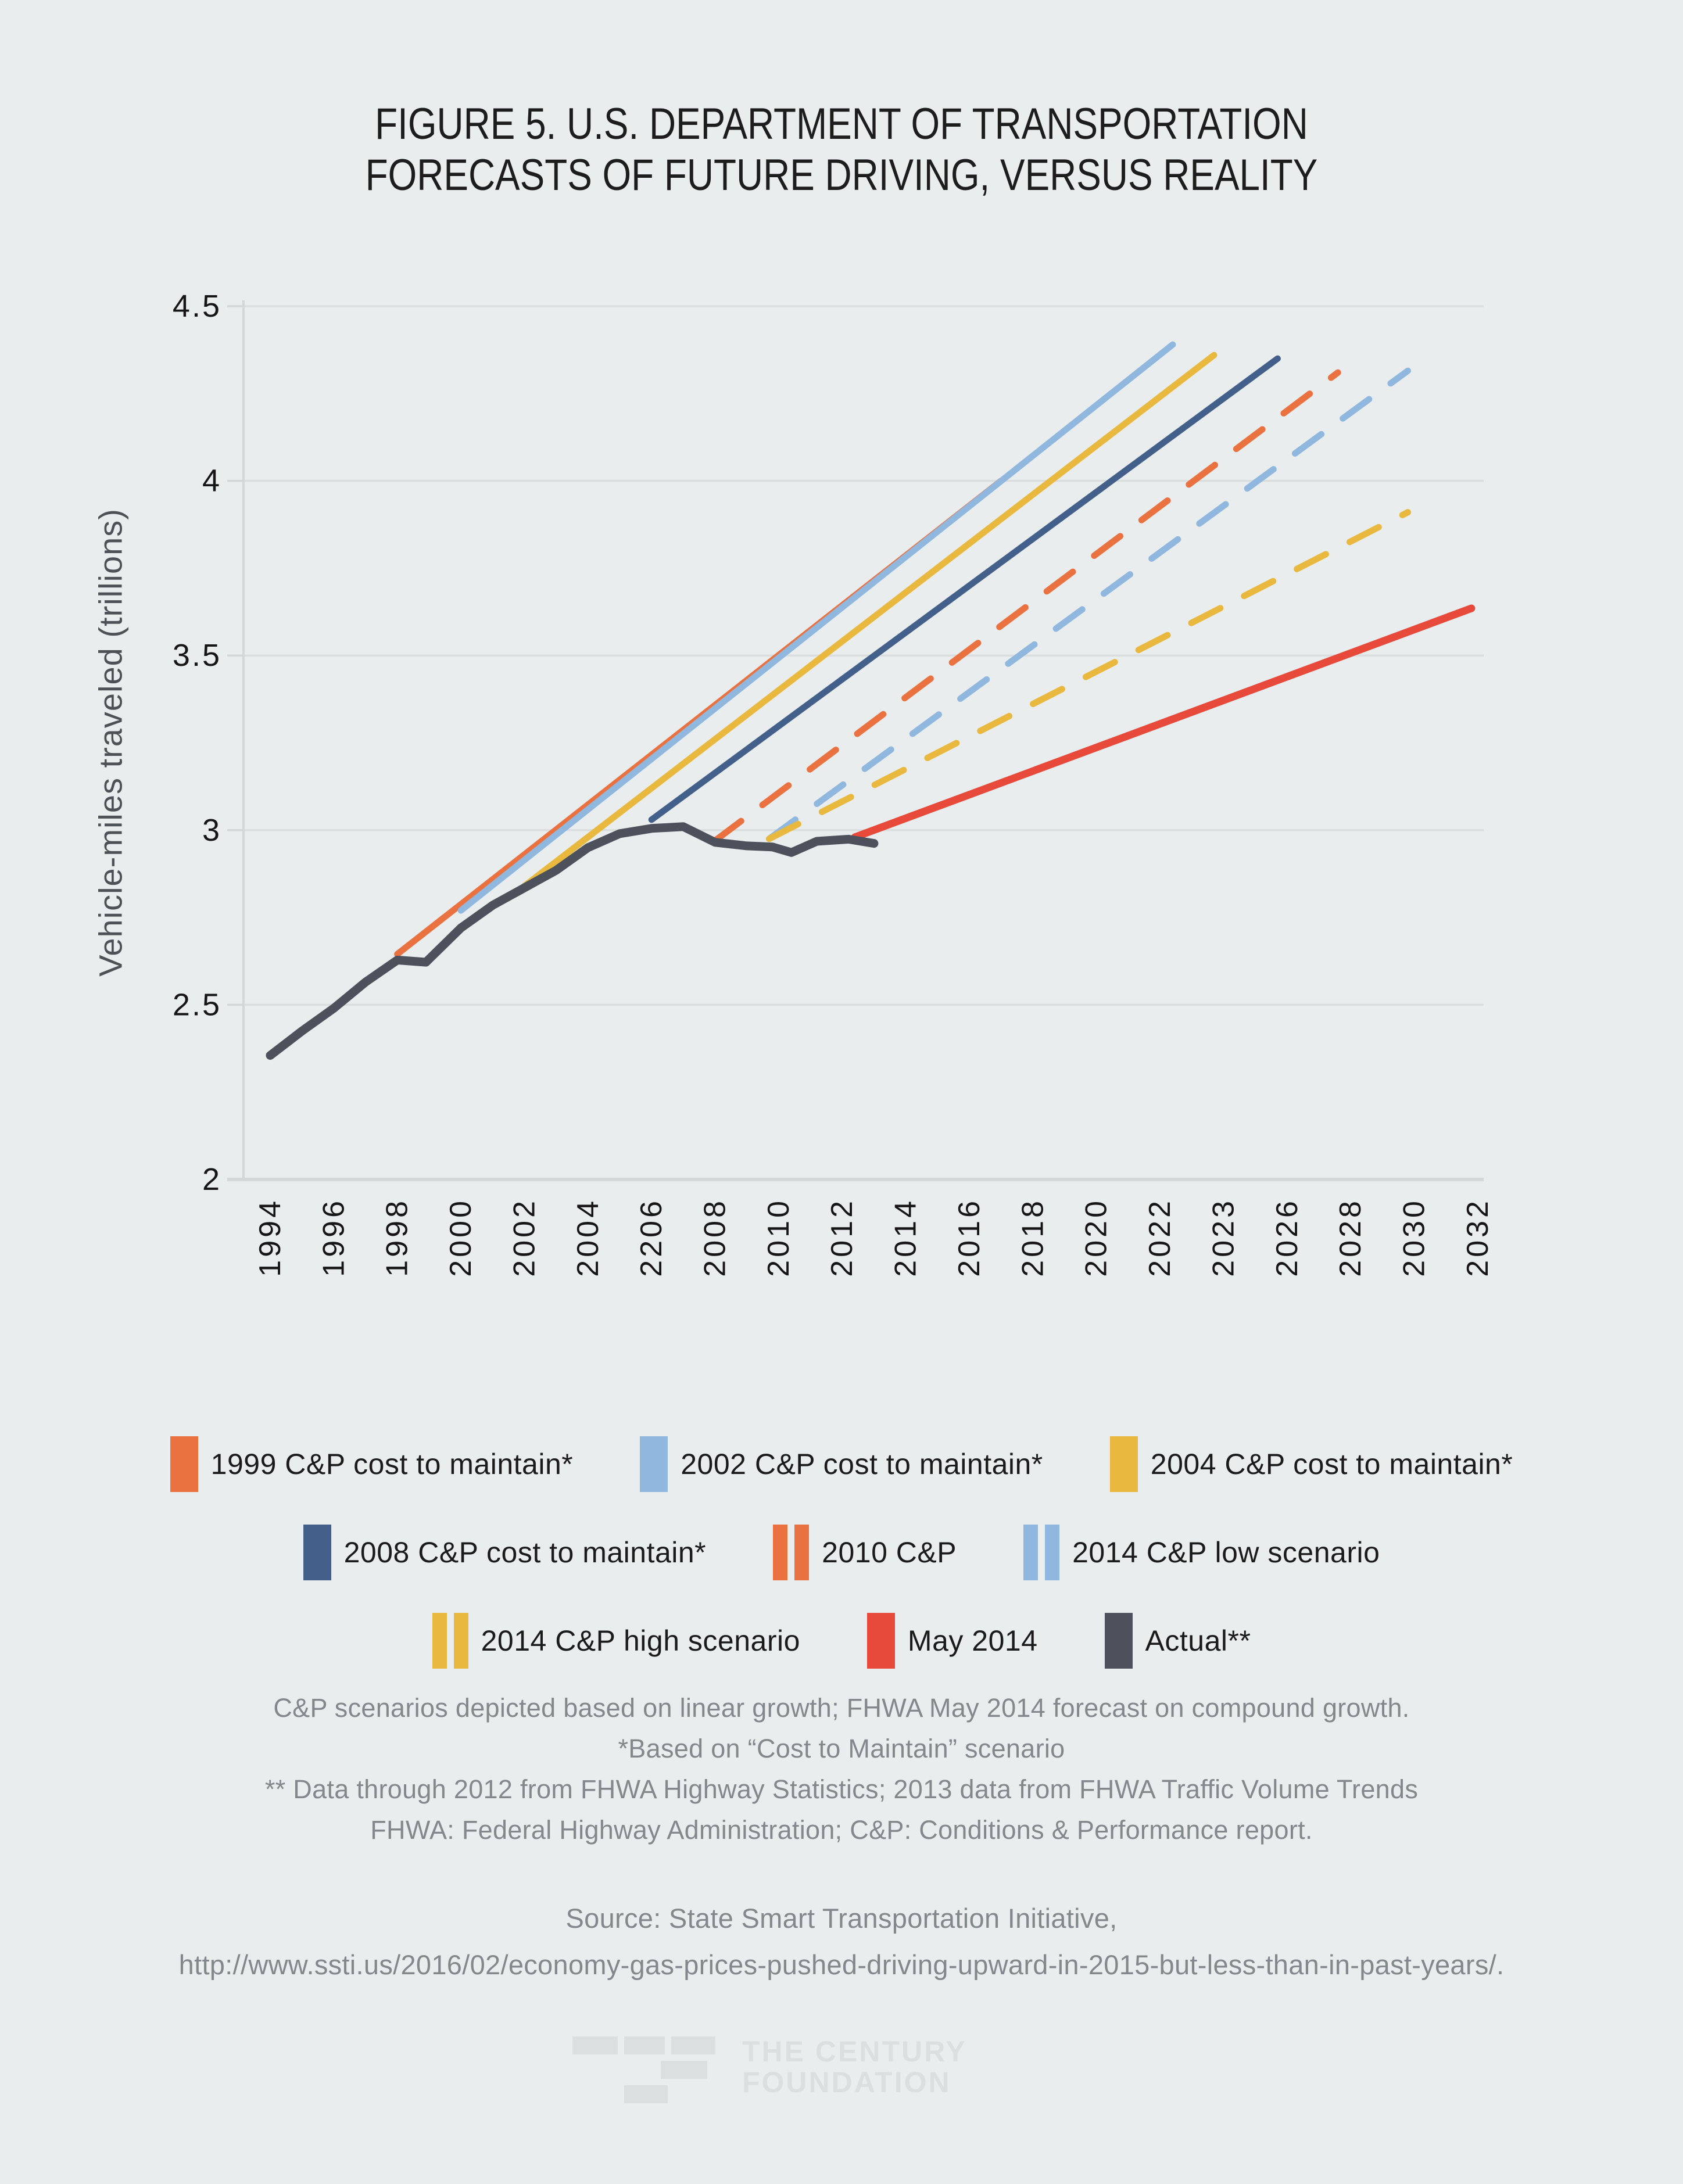  Describe the element at coordinates (862, 1464) in the screenshot. I see `legend-label: 2002 C&P cost to maintain*` at that location.